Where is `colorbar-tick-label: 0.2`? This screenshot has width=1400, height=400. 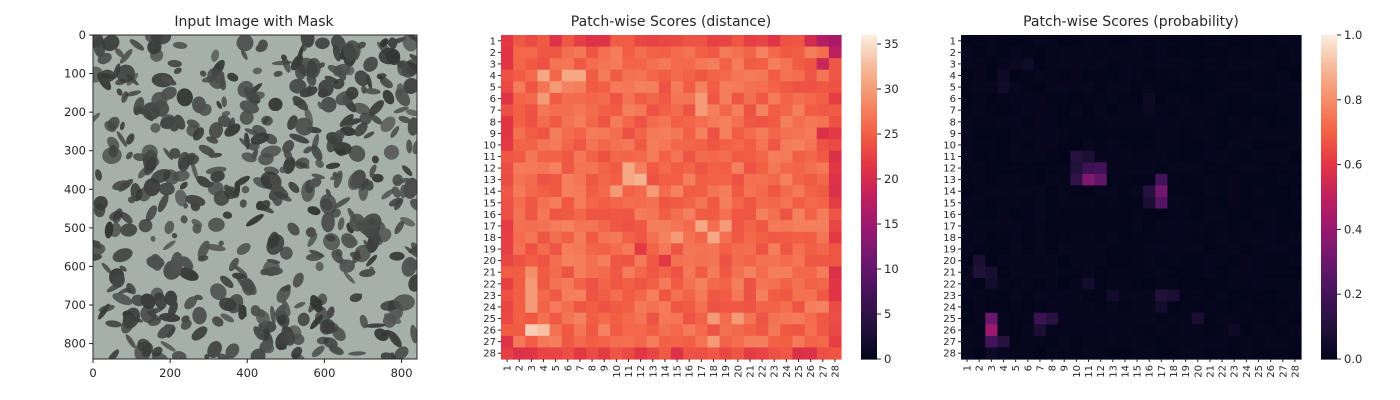
colorbar-tick-label: 0.2 is located at coordinates (1353, 294).